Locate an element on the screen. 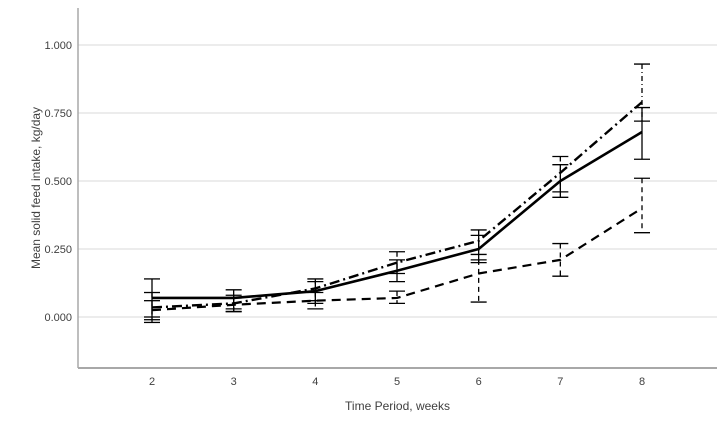  x-tick-label: 5 is located at coordinates (397, 382).